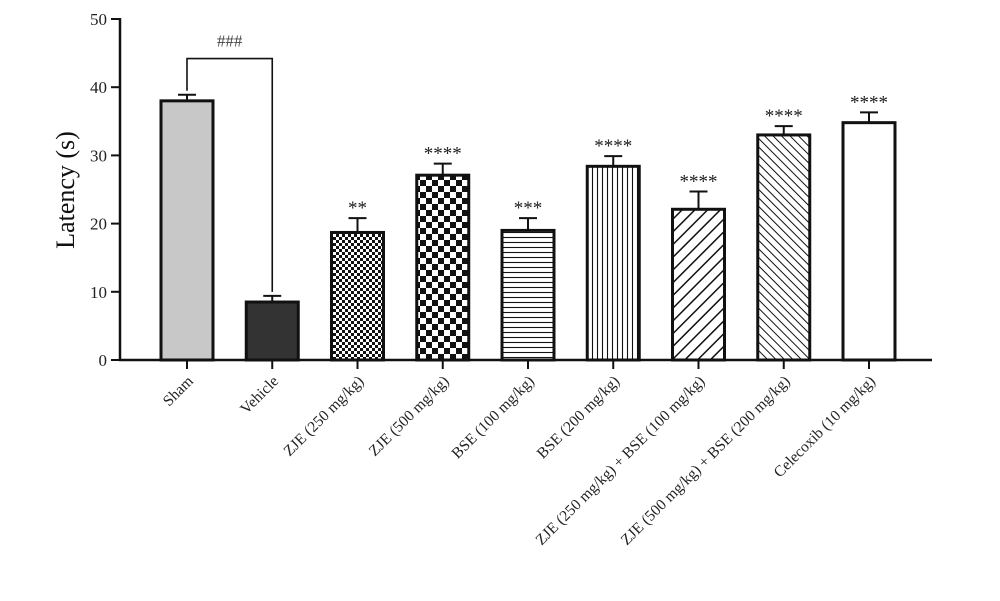 The width and height of the screenshot is (1000, 601). What do you see at coordinates (357, 208) in the screenshot?
I see `significance-label: **` at bounding box center [357, 208].